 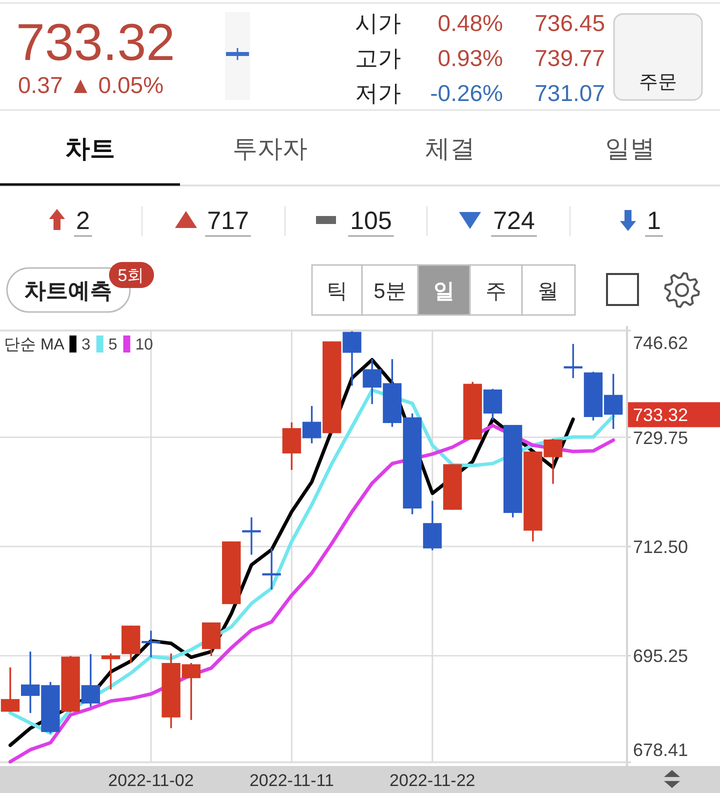 I want to click on text: 736.45, so click(x=569, y=23).